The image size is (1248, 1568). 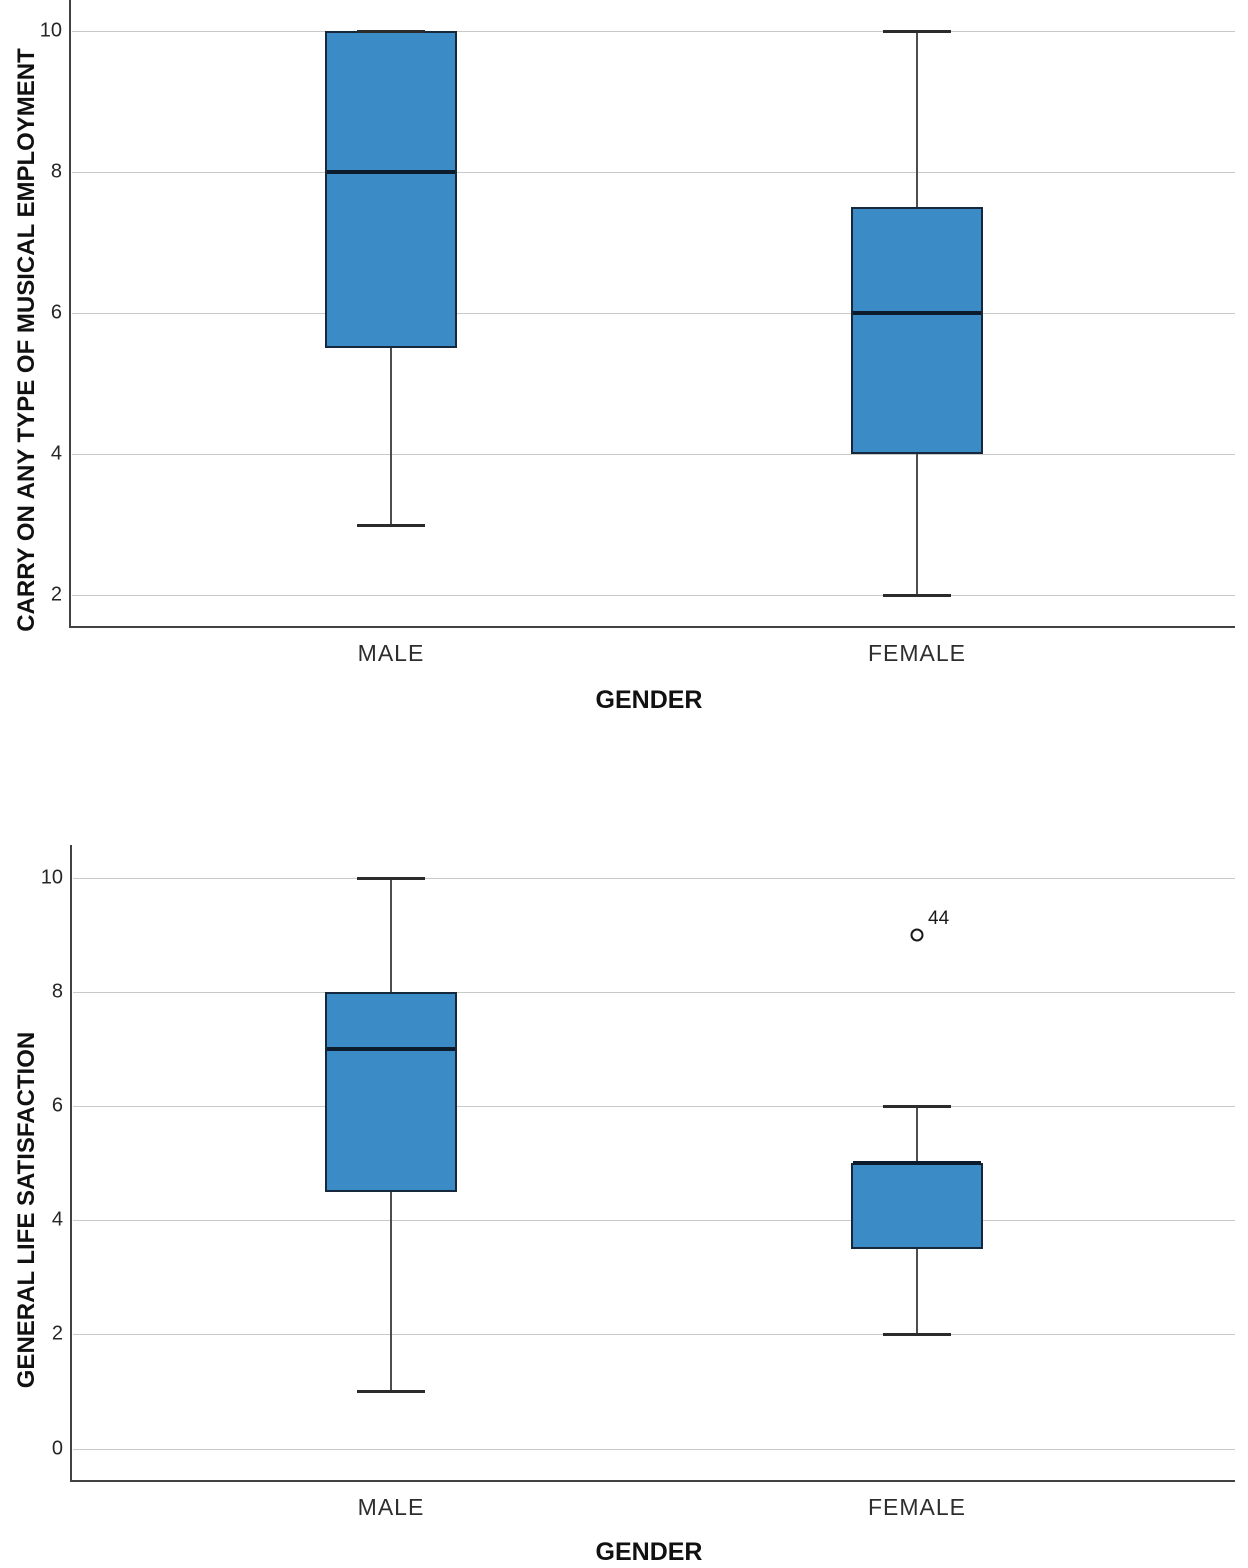 I want to click on y-axis-title-bottom-chart: GENERAL LIFE SATISFACTION, so click(x=26, y=1210).